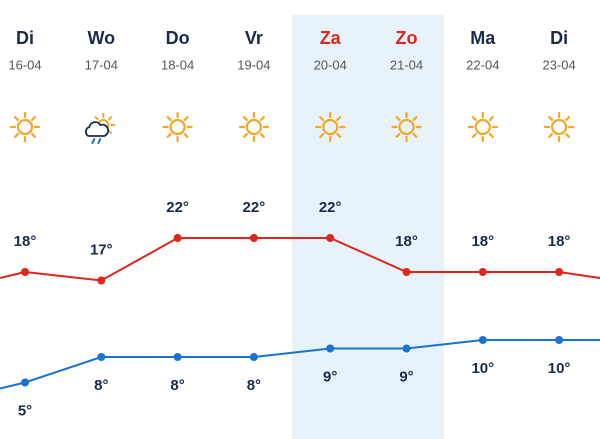 The width and height of the screenshot is (600, 439). What do you see at coordinates (25, 38) in the screenshot?
I see `day-label: Di` at bounding box center [25, 38].